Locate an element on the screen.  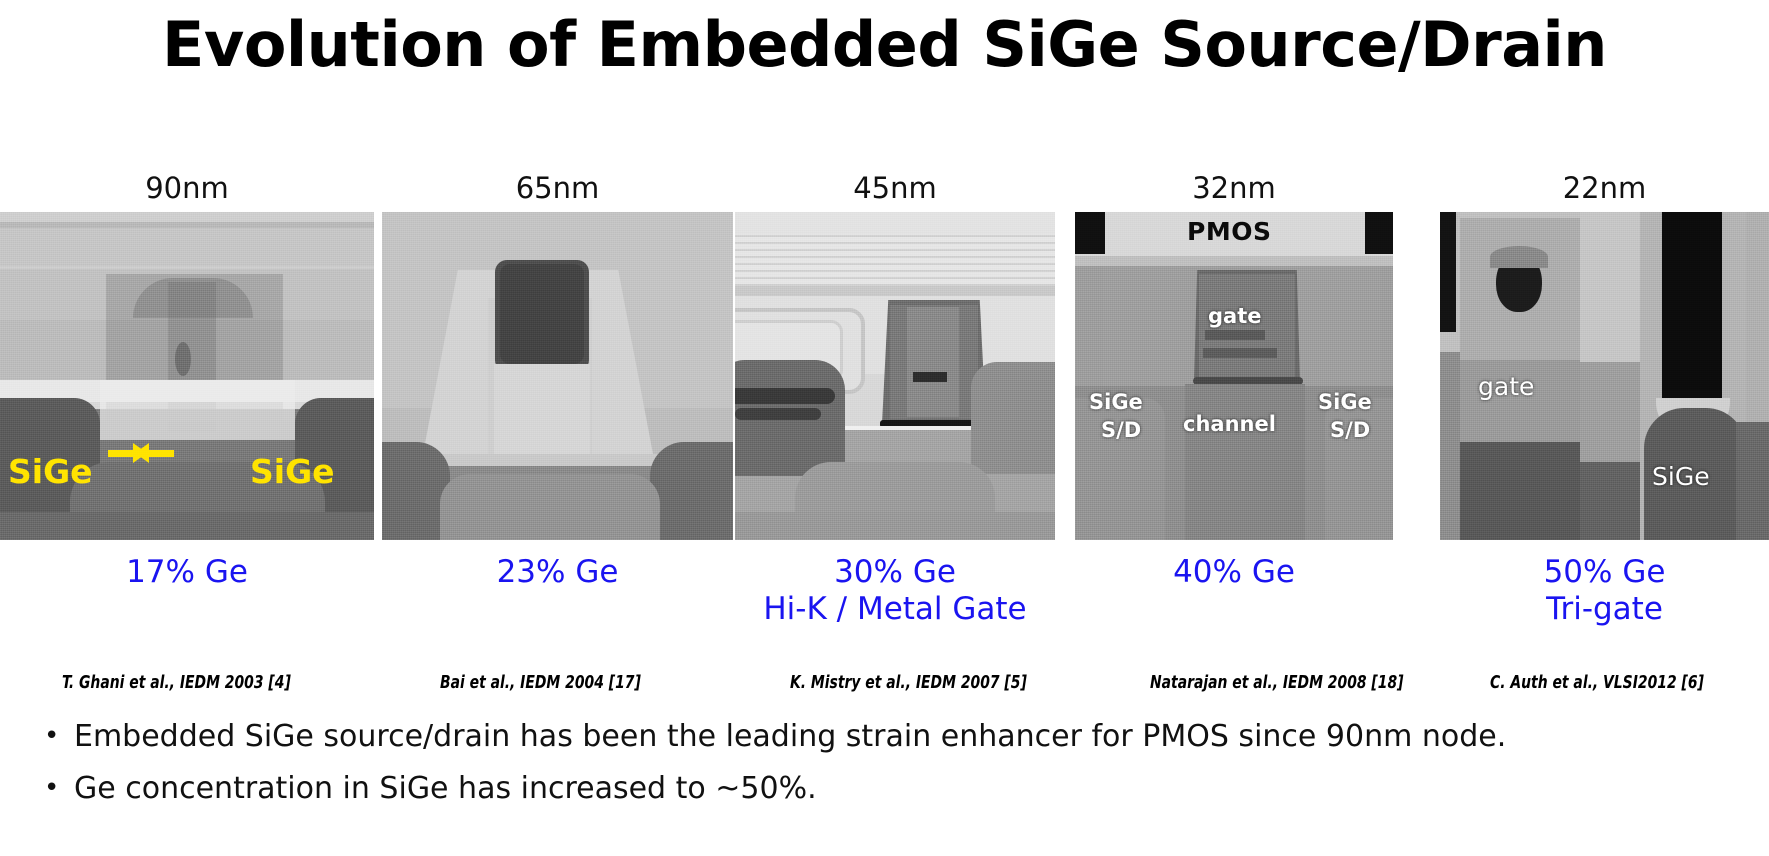
ge-caption-45nm: 30% Ge Hi-K / Metal Gate is located at coordinates (895, 591).